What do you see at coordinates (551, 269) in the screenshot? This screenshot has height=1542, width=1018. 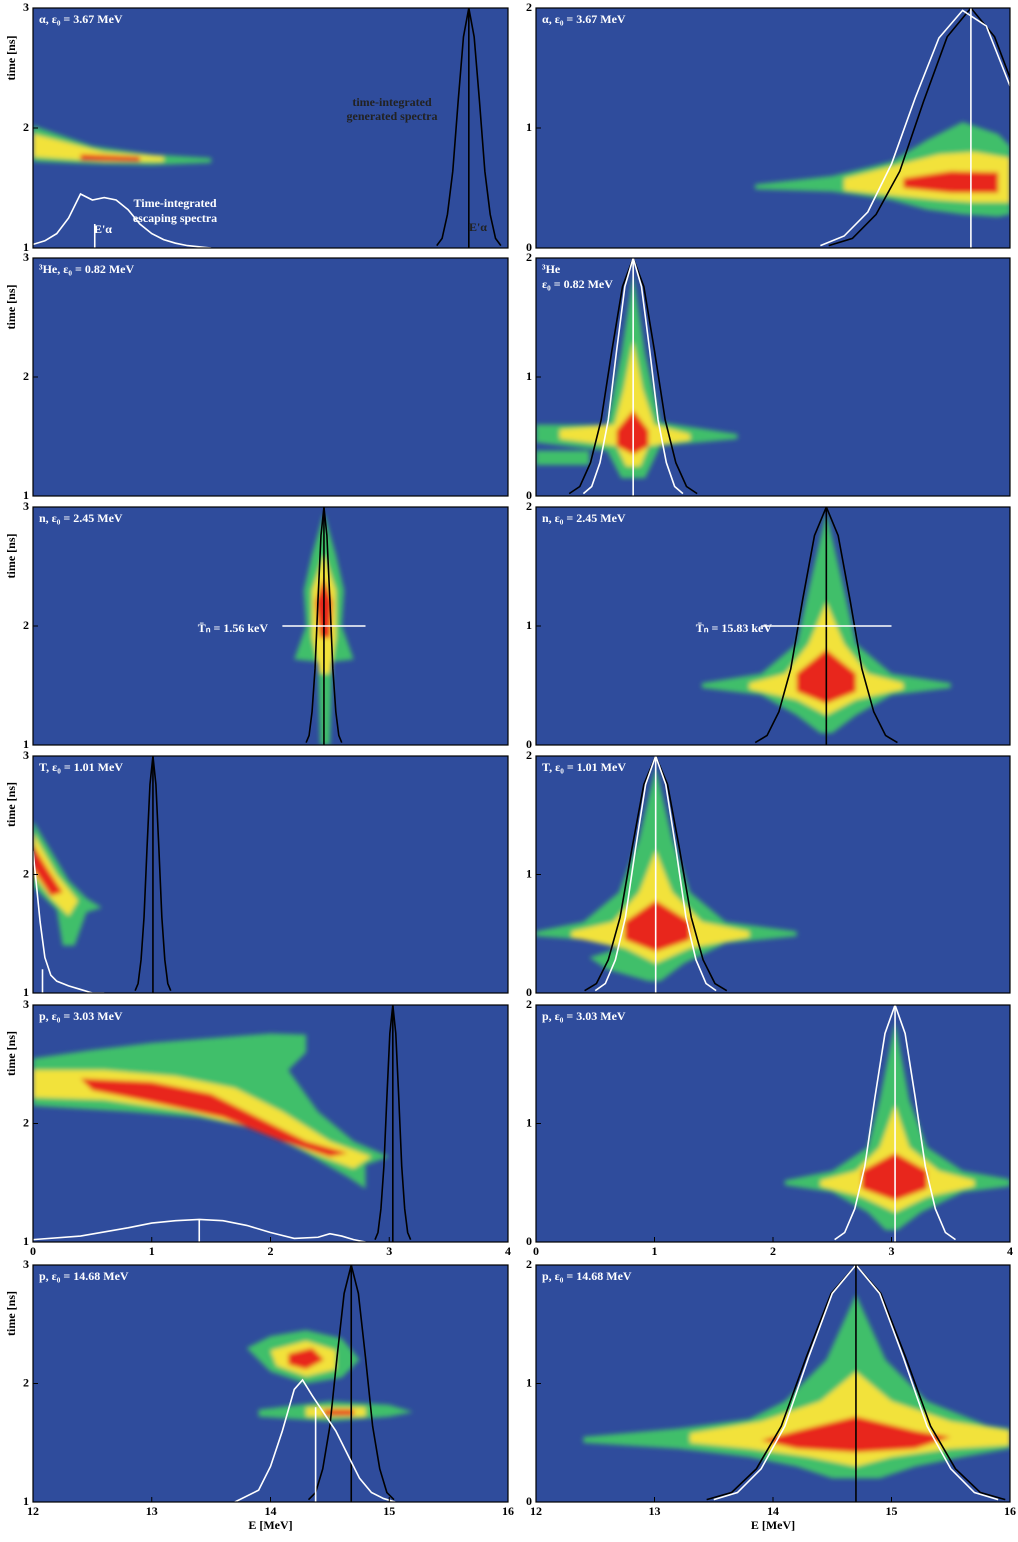 I see `panel-title: ³He` at bounding box center [551, 269].